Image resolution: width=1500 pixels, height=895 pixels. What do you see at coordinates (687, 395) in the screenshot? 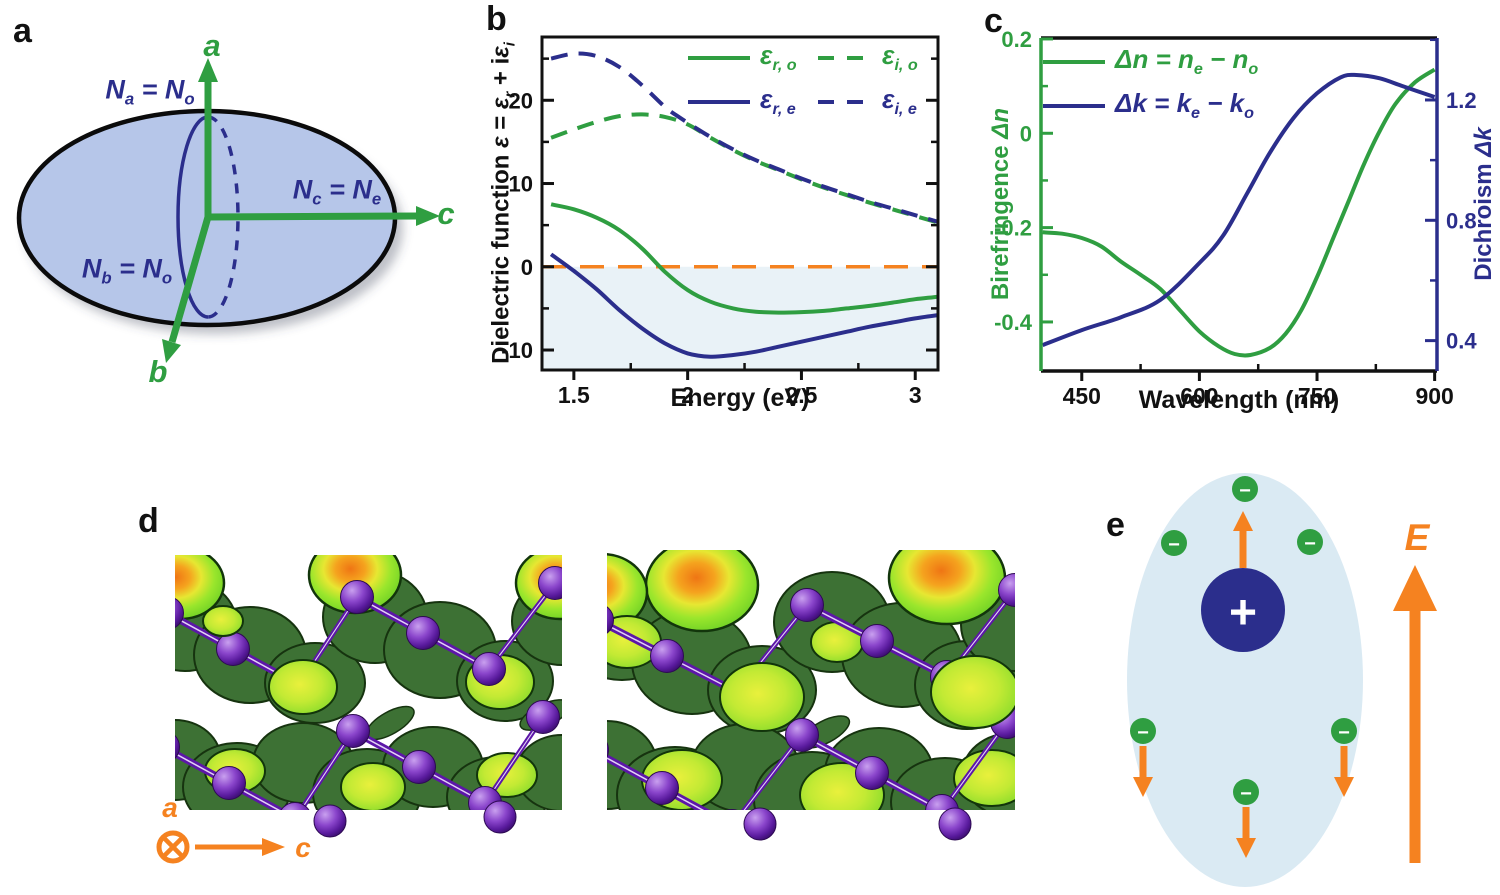
I see `svg-text: 2` at bounding box center [687, 395].